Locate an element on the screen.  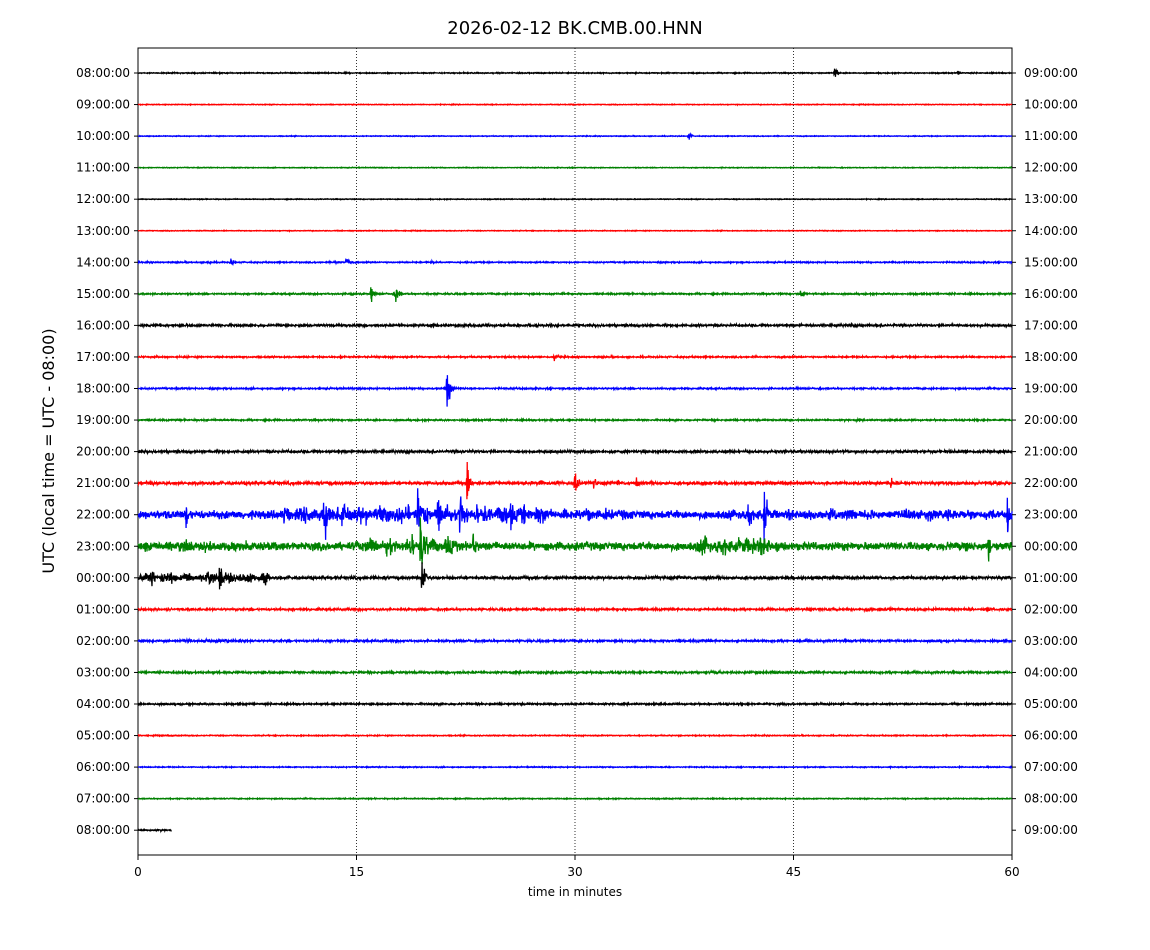
right-time-label: 00:00:00 is located at coordinates (1051, 546).